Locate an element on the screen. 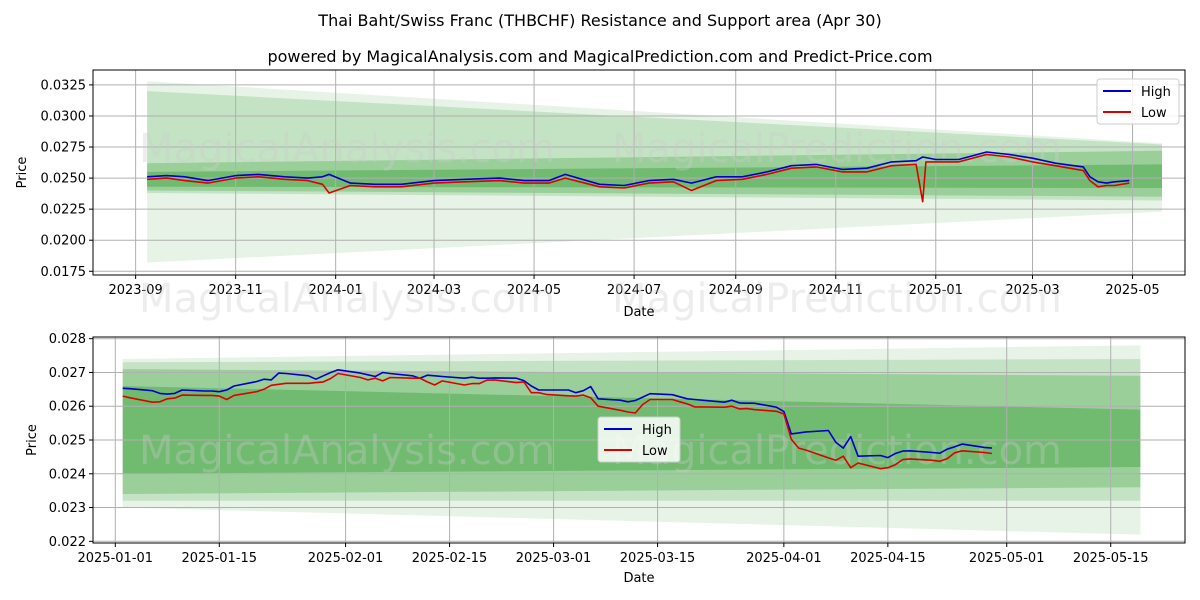  y-tick-label: 0.0200 is located at coordinates (64, 241).